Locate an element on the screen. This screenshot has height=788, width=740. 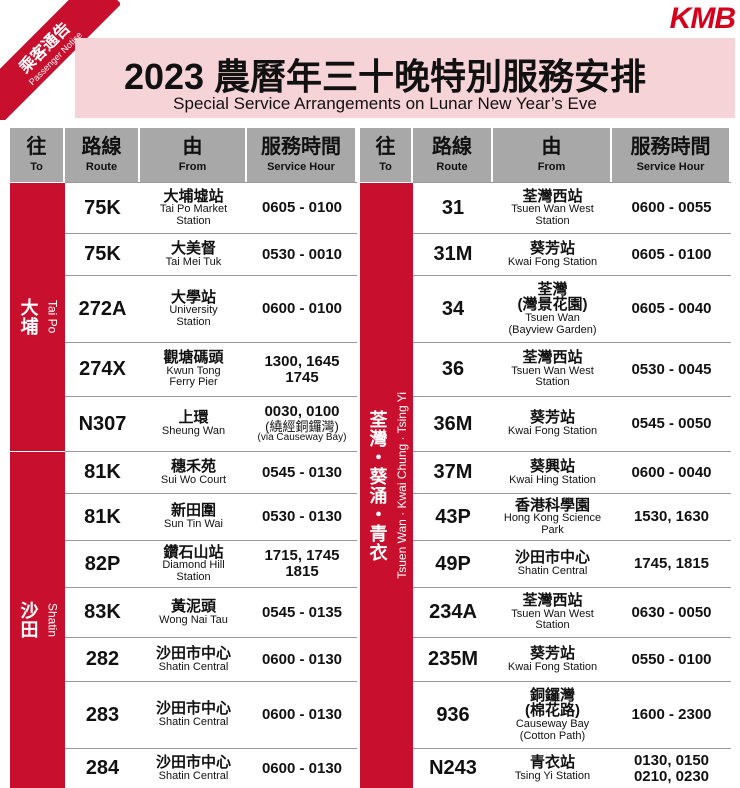
destination-zh: 荃灣・葵涌・青衣 is located at coordinates (377, 485).